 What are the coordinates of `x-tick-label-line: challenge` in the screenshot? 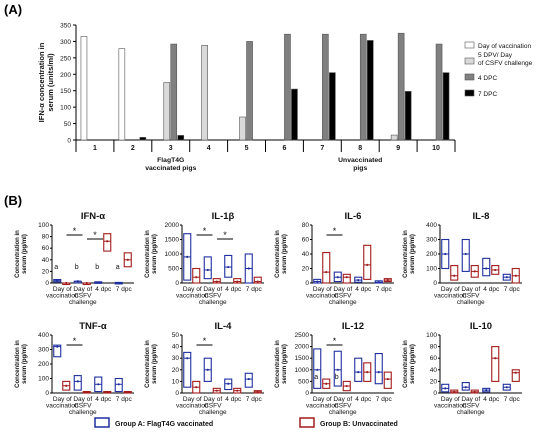 It's located at (471, 412).